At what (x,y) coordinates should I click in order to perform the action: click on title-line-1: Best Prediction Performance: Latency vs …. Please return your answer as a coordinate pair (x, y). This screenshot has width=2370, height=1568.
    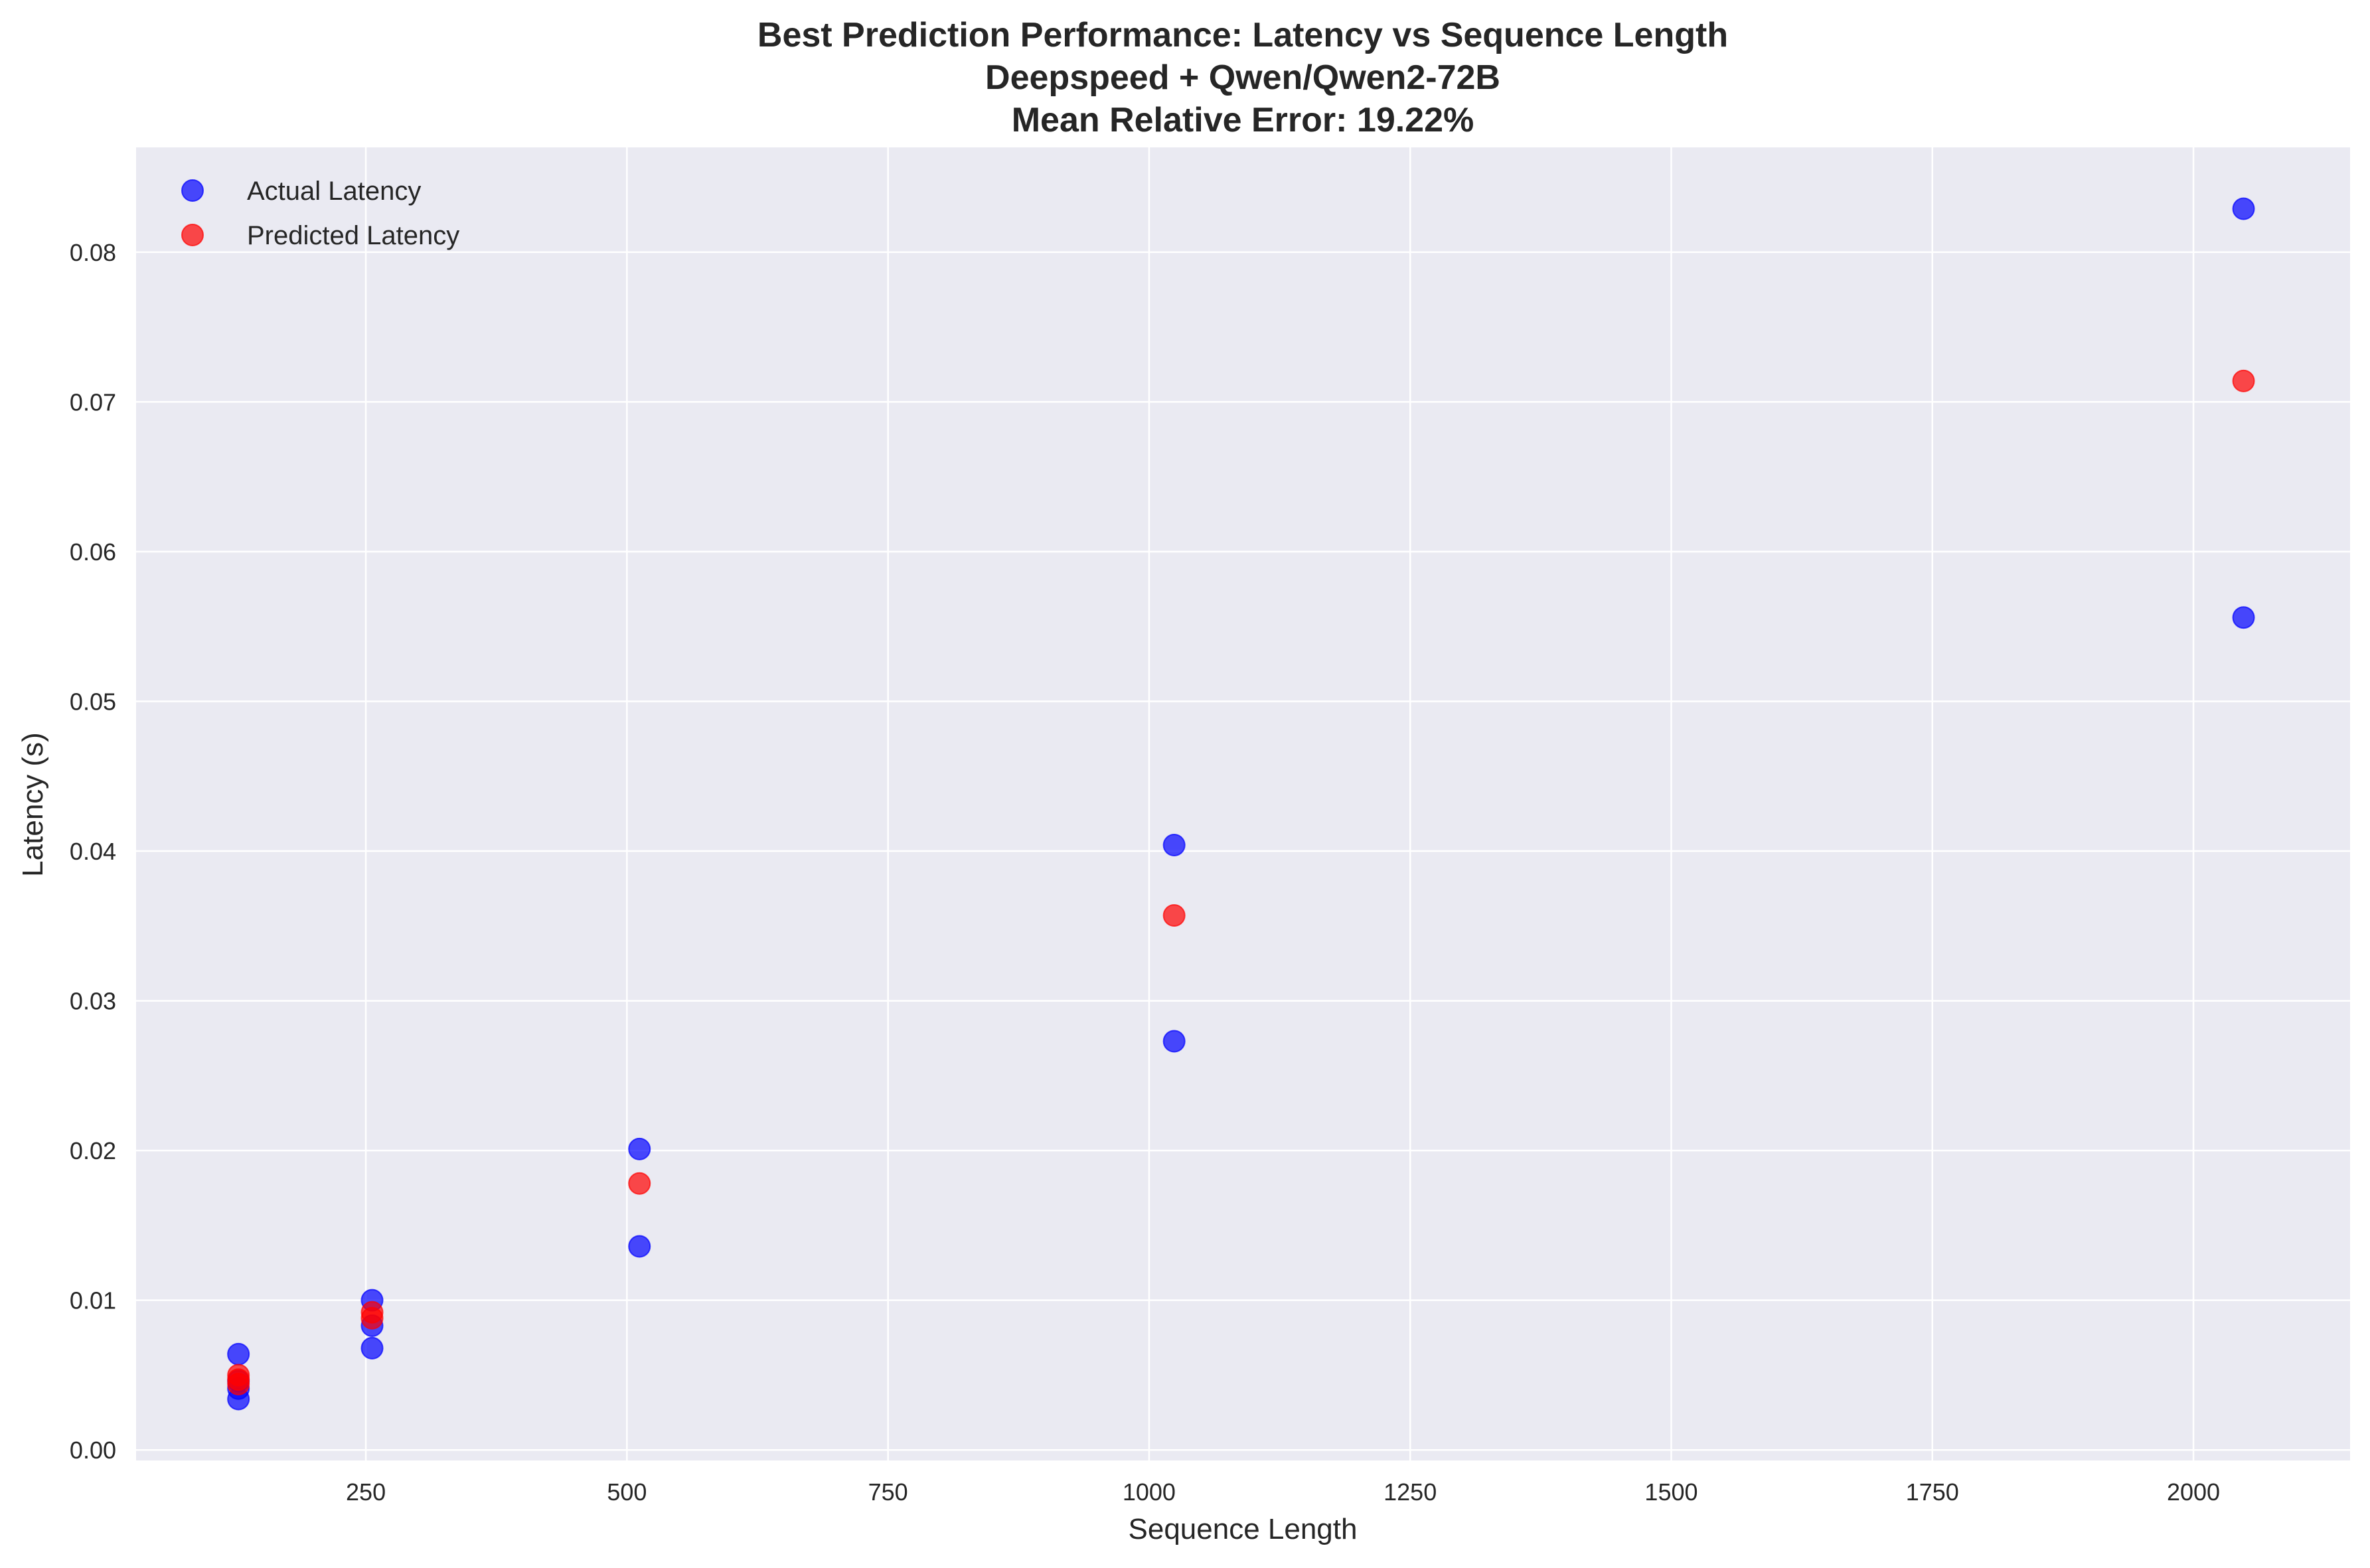
    Looking at the image, I should click on (1242, 35).